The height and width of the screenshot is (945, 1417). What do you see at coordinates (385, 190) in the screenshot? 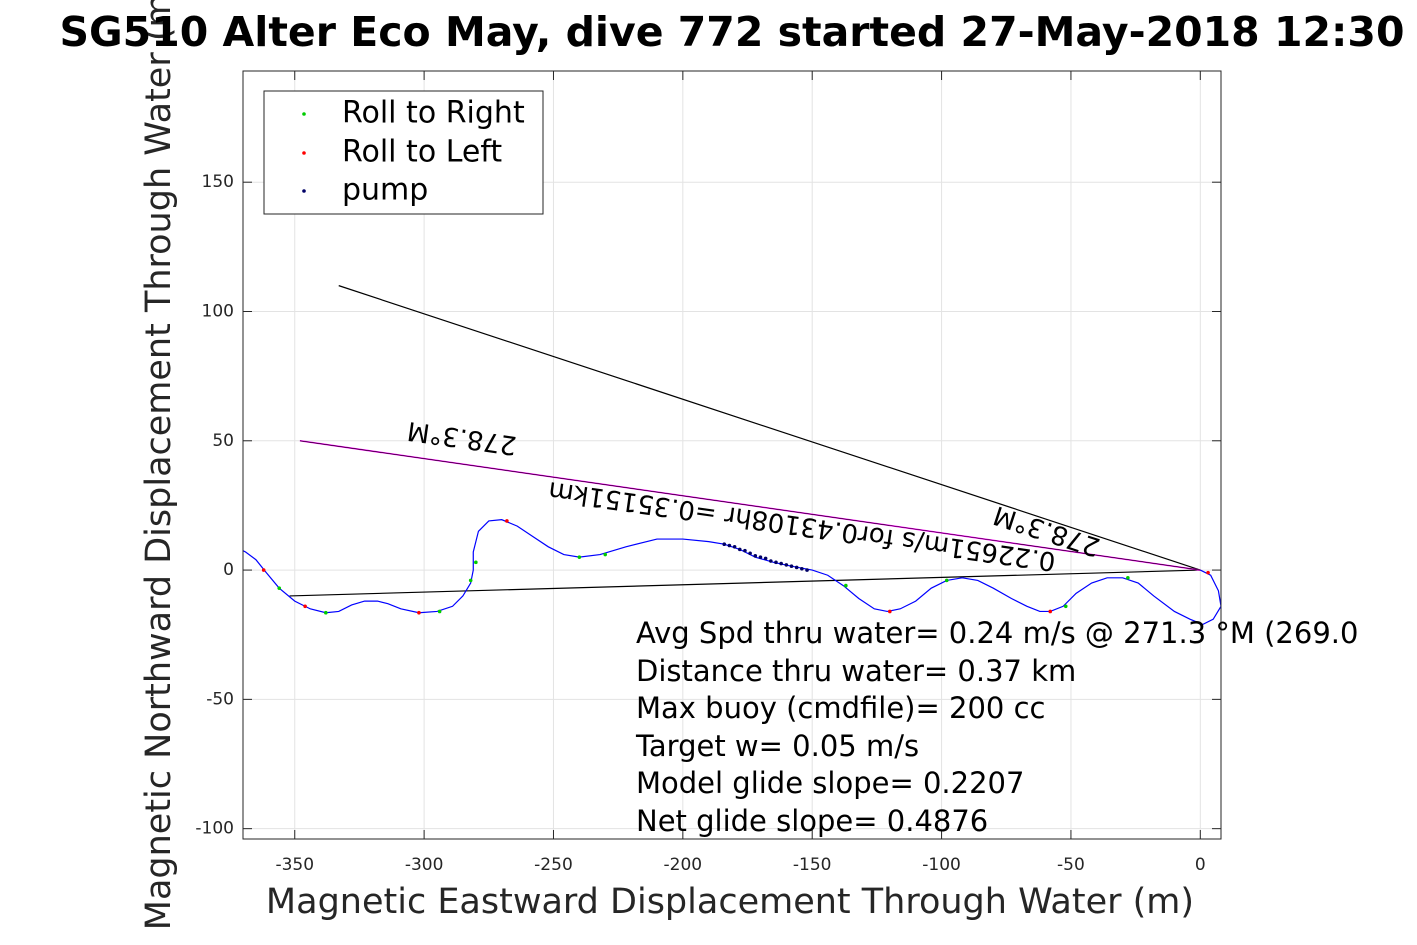
I see `legend-label-pump: pump` at bounding box center [385, 190].